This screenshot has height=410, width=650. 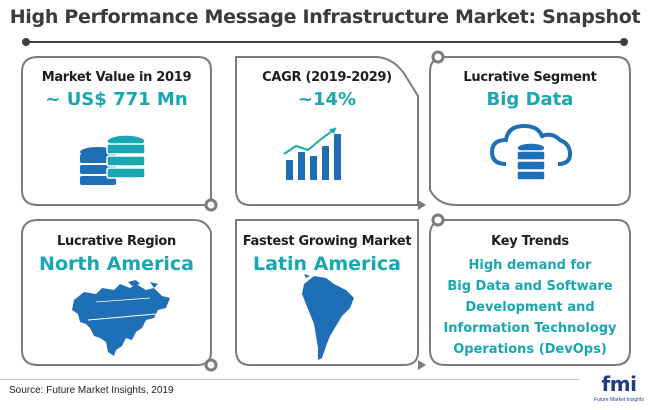 I want to click on footer-divider, so click(x=290, y=379).